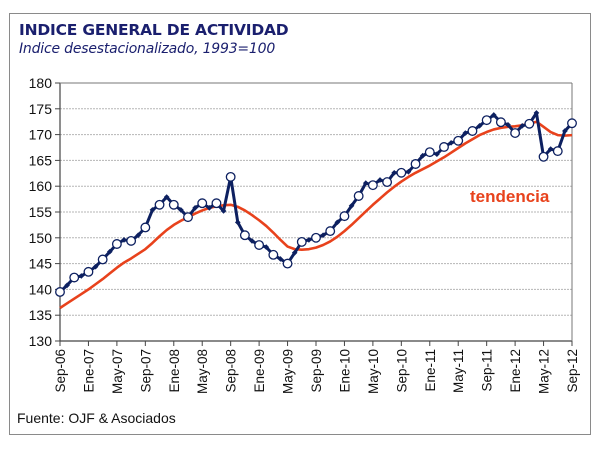 This screenshot has height=450, width=600. Describe the element at coordinates (88, 371) in the screenshot. I see `x-tick-label: Ene-07` at that location.